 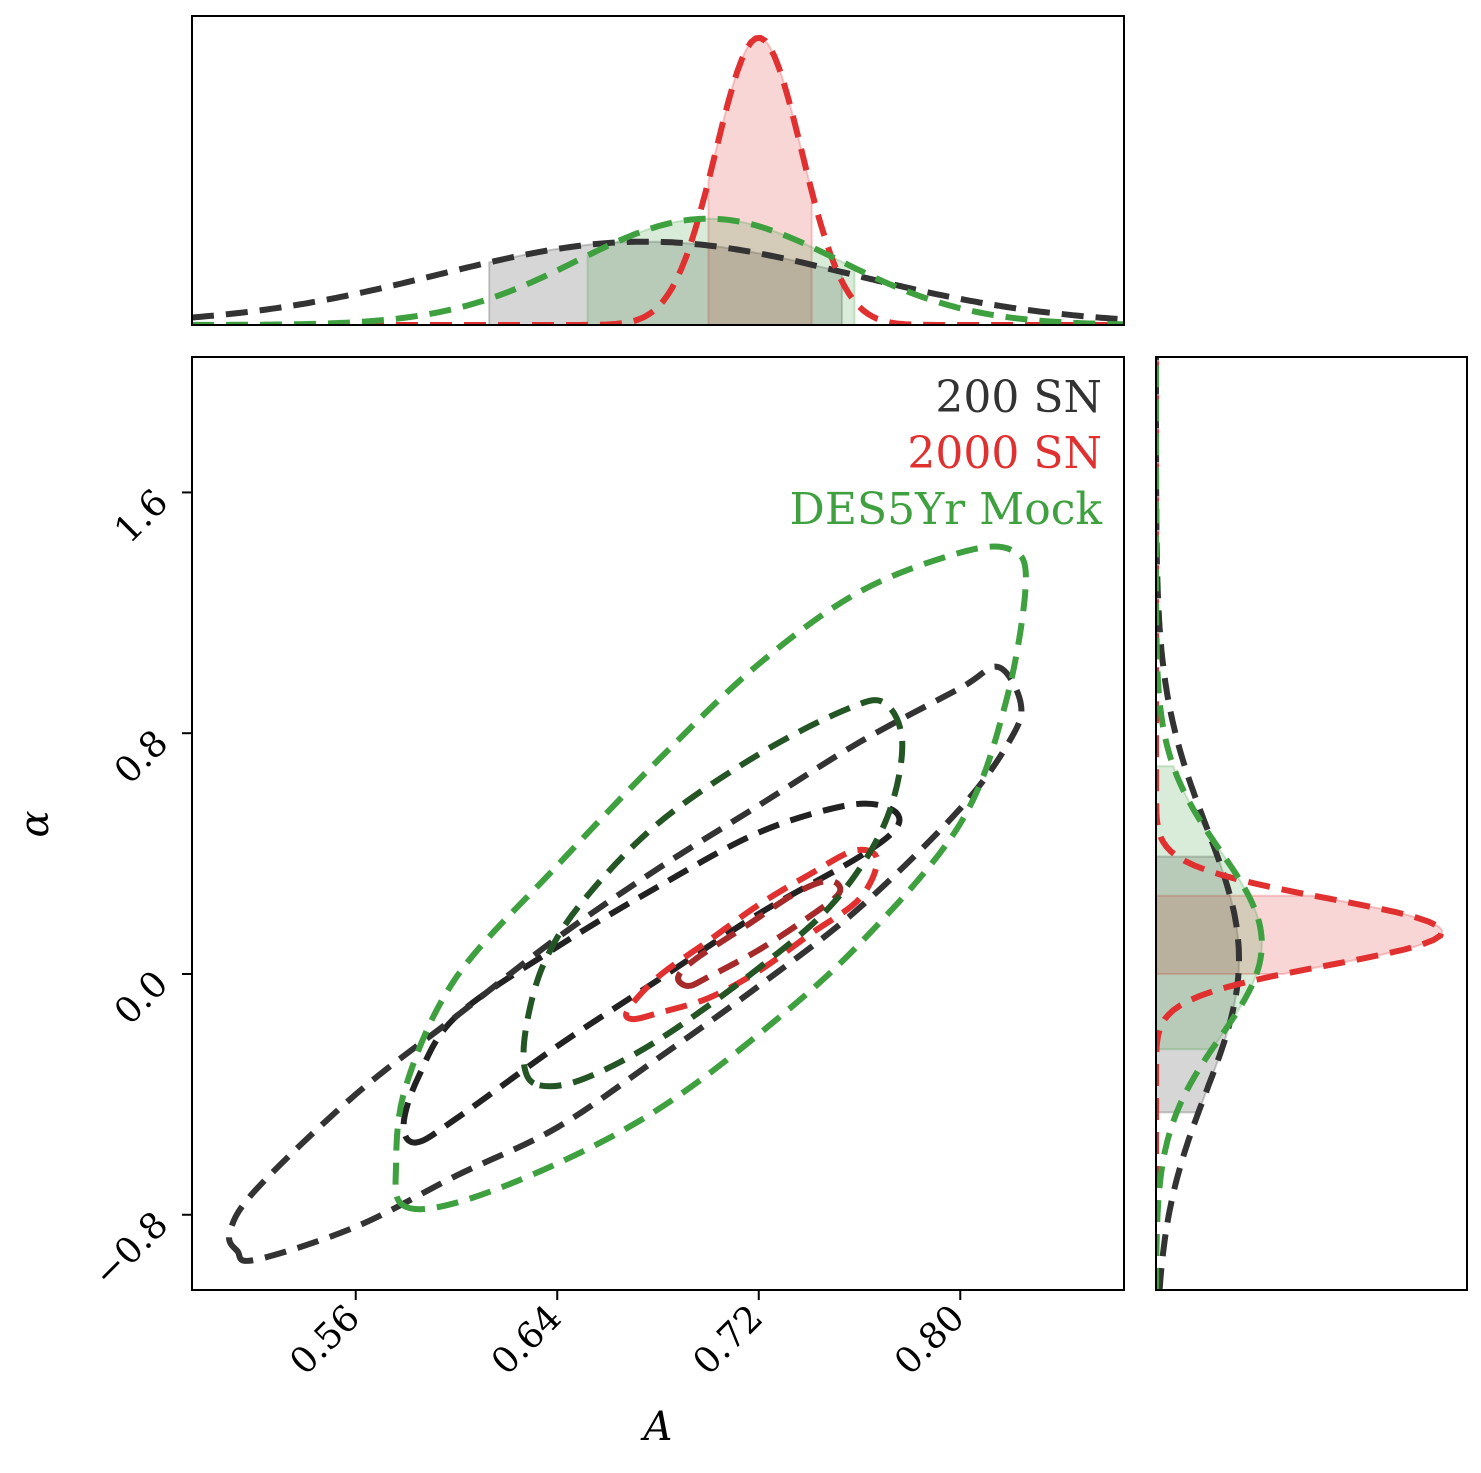 I want to click on marginal-alpha-band-des5yr-mock, so click(x=1209, y=908).